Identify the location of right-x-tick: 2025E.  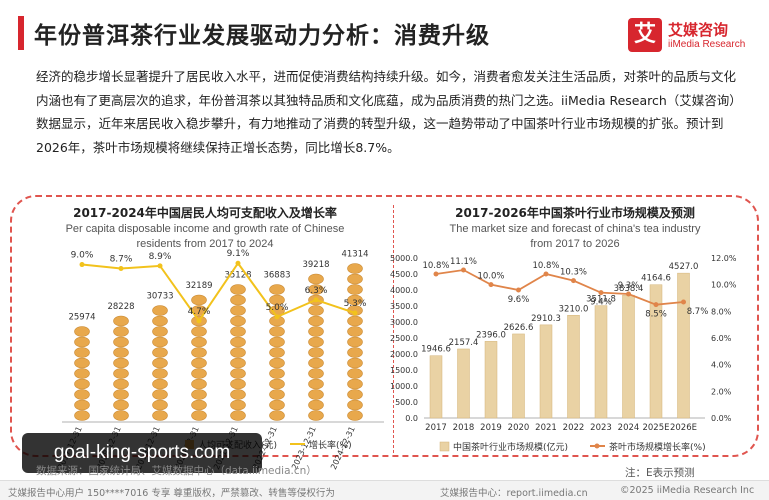
(655, 428).